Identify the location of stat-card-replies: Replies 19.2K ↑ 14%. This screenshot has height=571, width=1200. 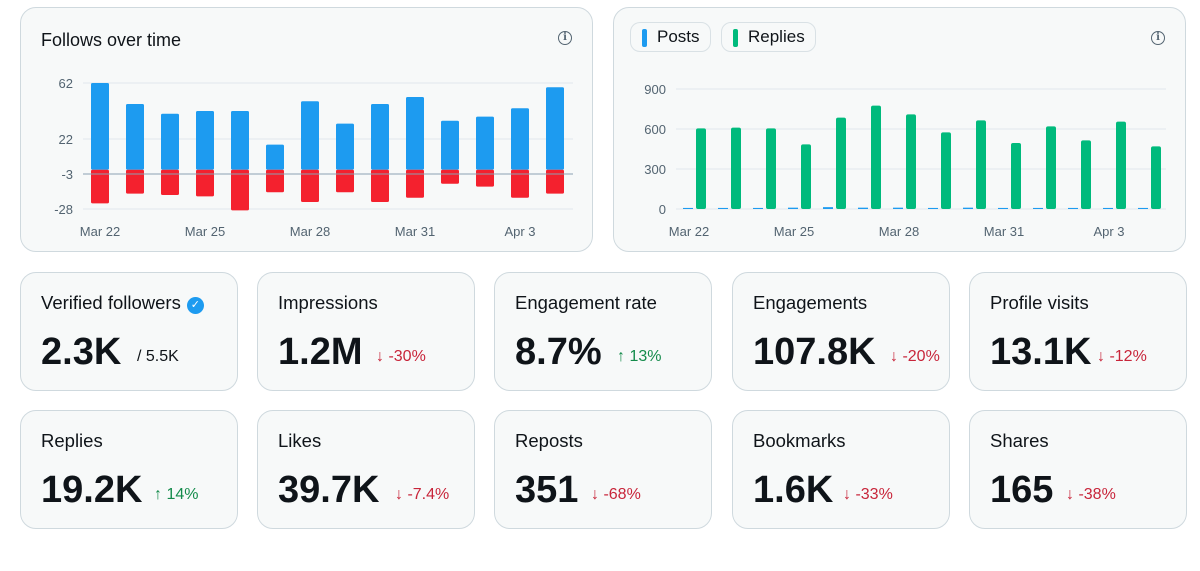
(129, 469).